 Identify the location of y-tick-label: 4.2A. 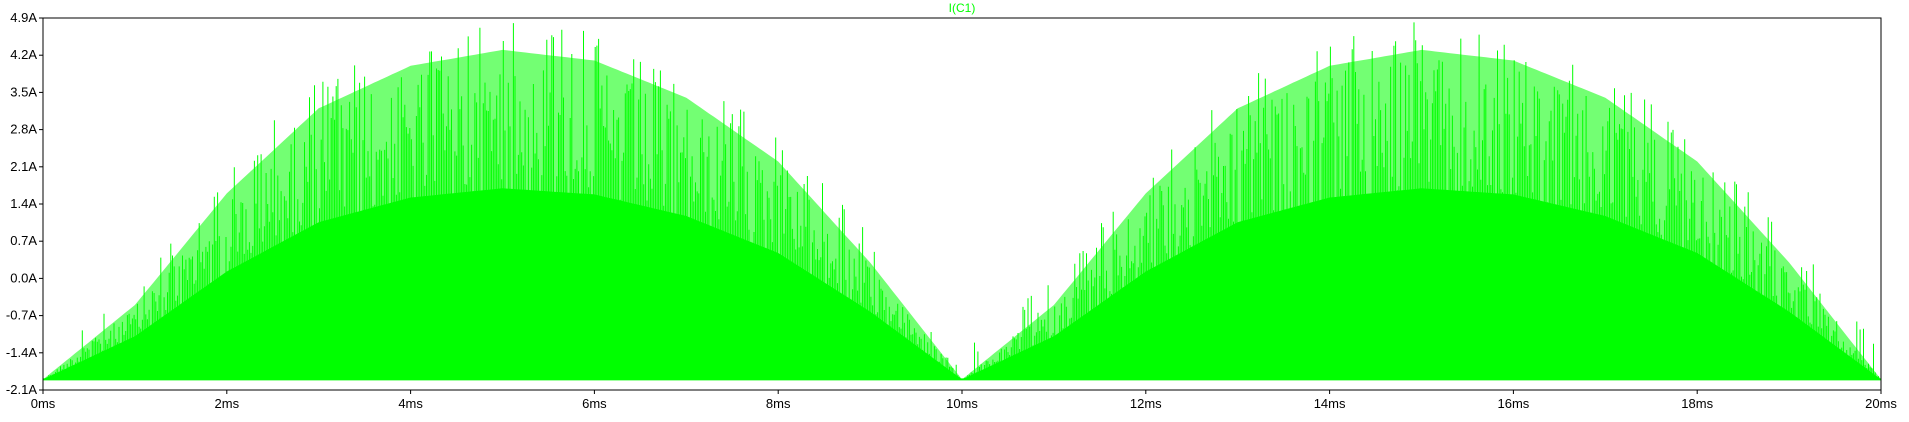
(23, 54).